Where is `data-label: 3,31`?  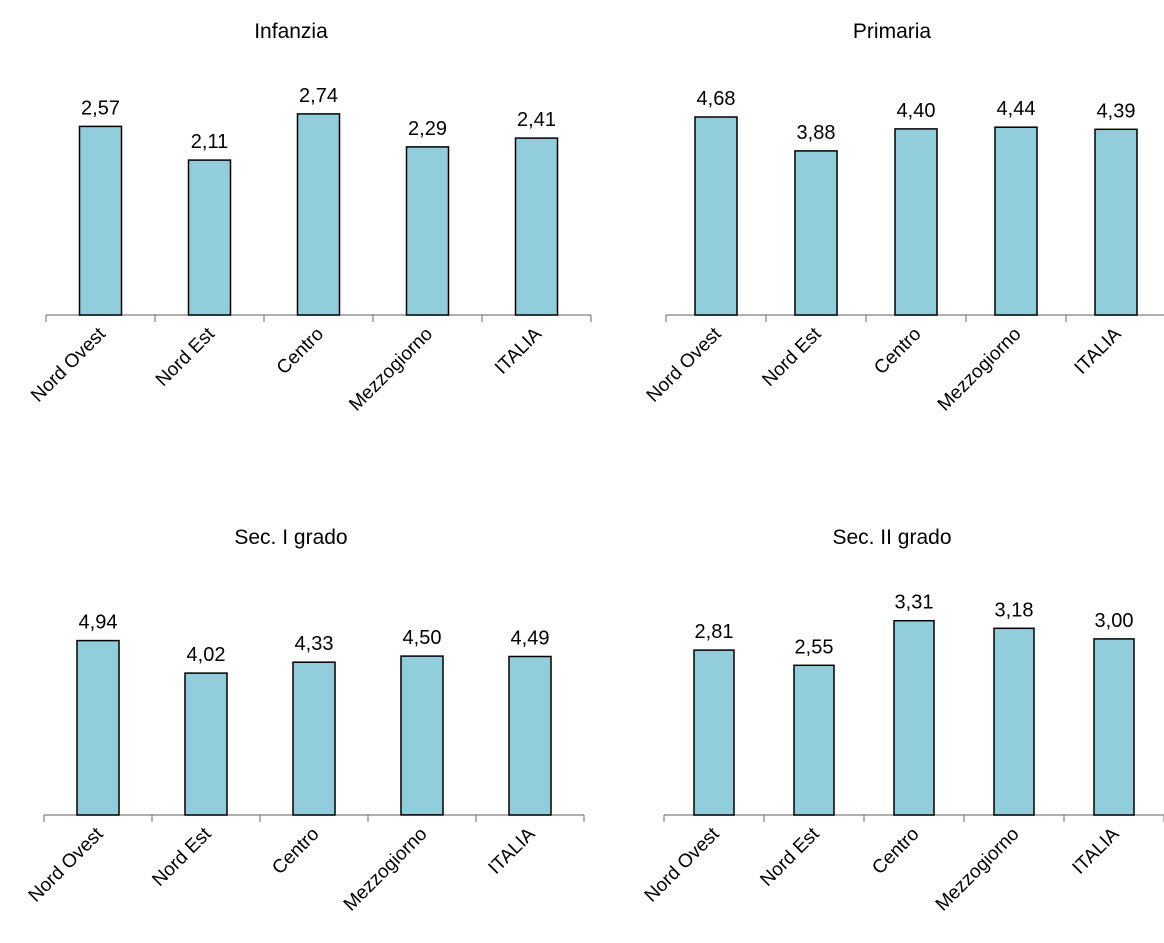
data-label: 3,31 is located at coordinates (914, 603).